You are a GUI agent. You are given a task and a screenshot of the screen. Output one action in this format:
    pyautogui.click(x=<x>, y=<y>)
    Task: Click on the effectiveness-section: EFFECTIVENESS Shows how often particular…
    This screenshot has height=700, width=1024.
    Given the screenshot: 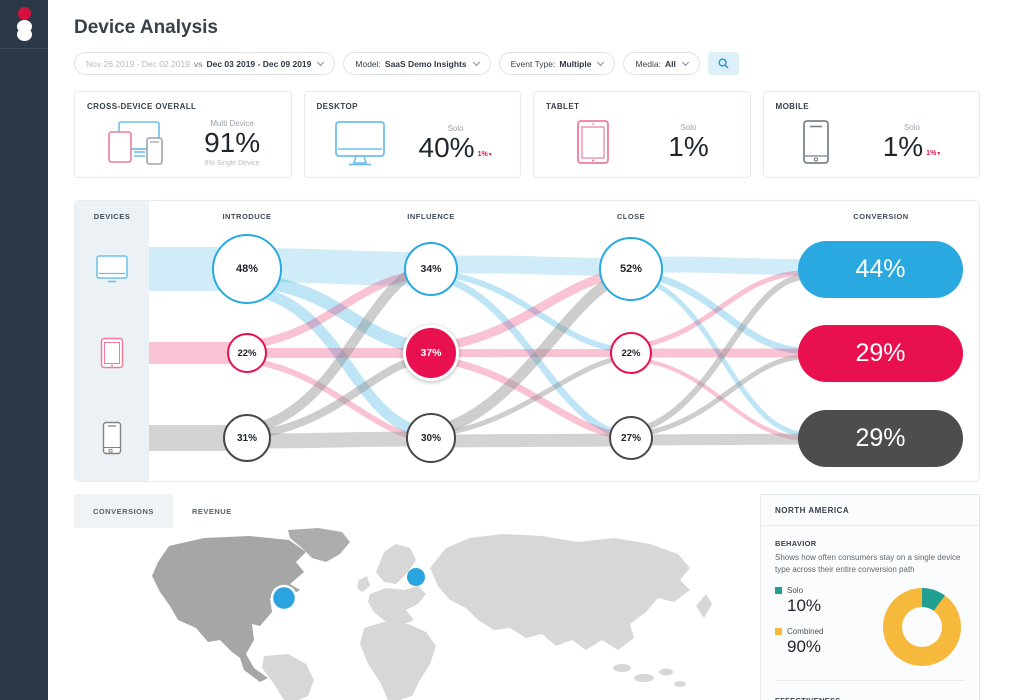 What is the action you would take?
    pyautogui.click(x=870, y=691)
    